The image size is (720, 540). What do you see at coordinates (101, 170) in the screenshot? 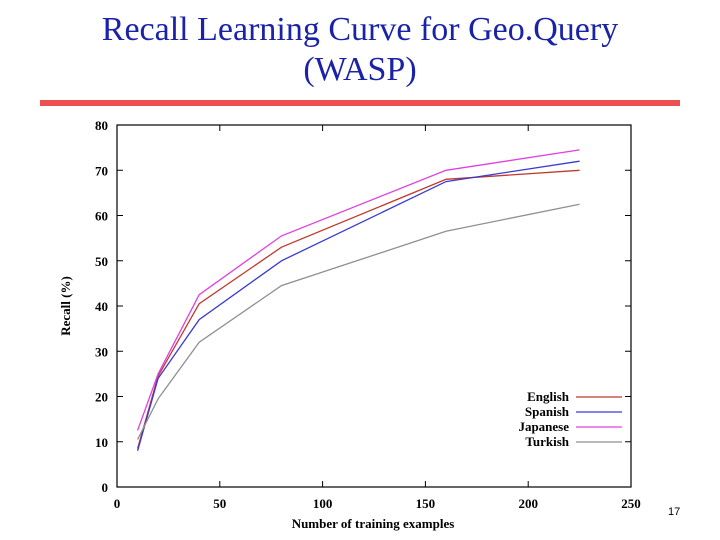
I see `y-tick-label: 70` at bounding box center [101, 170].